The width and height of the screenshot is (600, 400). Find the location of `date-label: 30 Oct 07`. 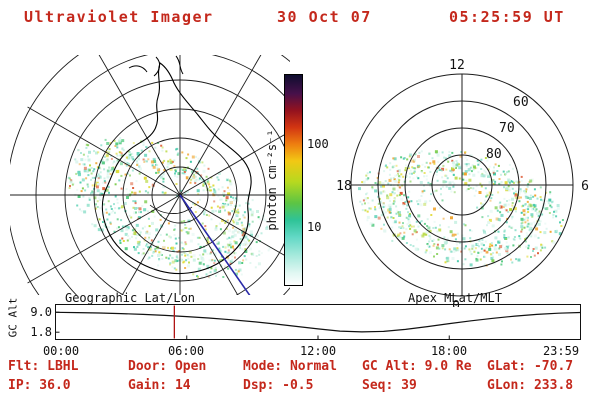

date-label: 30 Oct 07 is located at coordinates (324, 17).